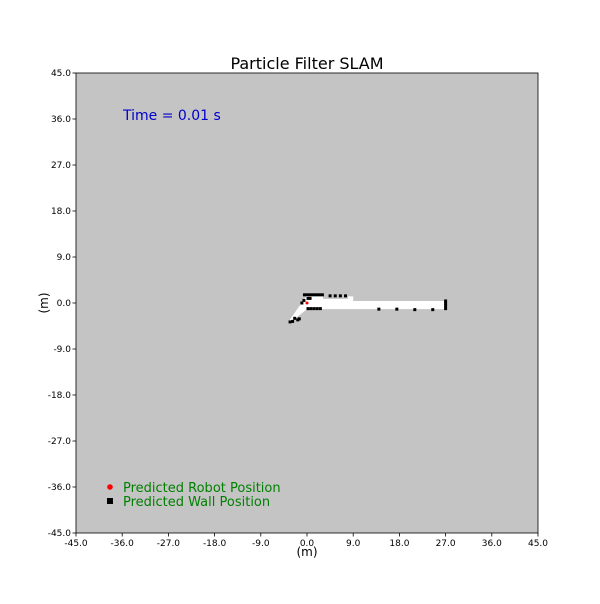 This screenshot has height=604, width=600. What do you see at coordinates (367, 308) in the screenshot?
I see `free-space-region` at bounding box center [367, 308].